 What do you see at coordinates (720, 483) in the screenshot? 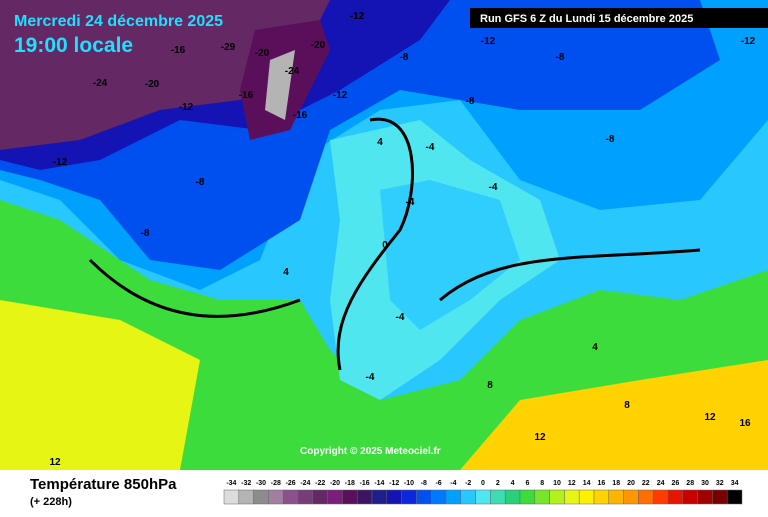
I see `scale-label: 32` at bounding box center [720, 483].